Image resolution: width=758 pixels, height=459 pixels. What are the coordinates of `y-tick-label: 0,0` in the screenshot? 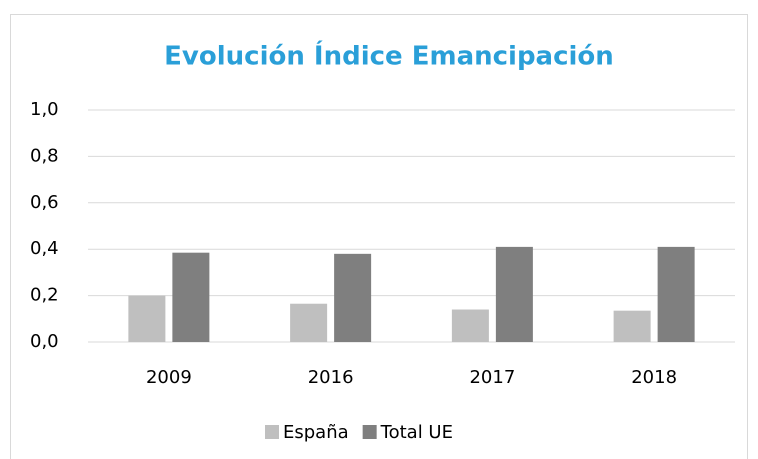 It's located at (44, 341).